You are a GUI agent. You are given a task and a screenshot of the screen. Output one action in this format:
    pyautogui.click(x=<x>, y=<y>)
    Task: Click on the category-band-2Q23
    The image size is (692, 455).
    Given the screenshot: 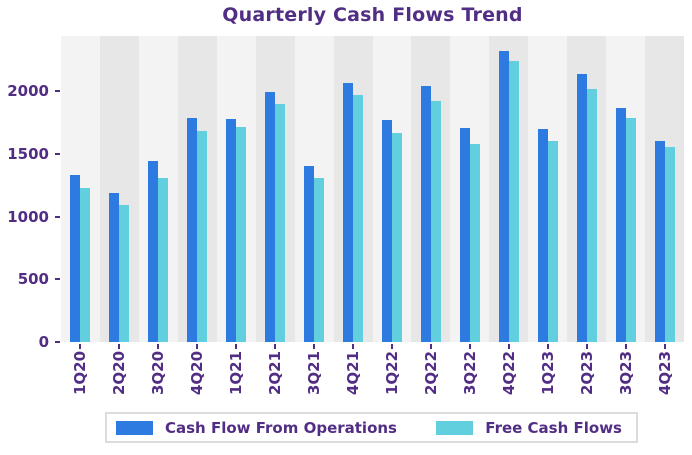 What is the action you would take?
    pyautogui.click(x=587, y=189)
    